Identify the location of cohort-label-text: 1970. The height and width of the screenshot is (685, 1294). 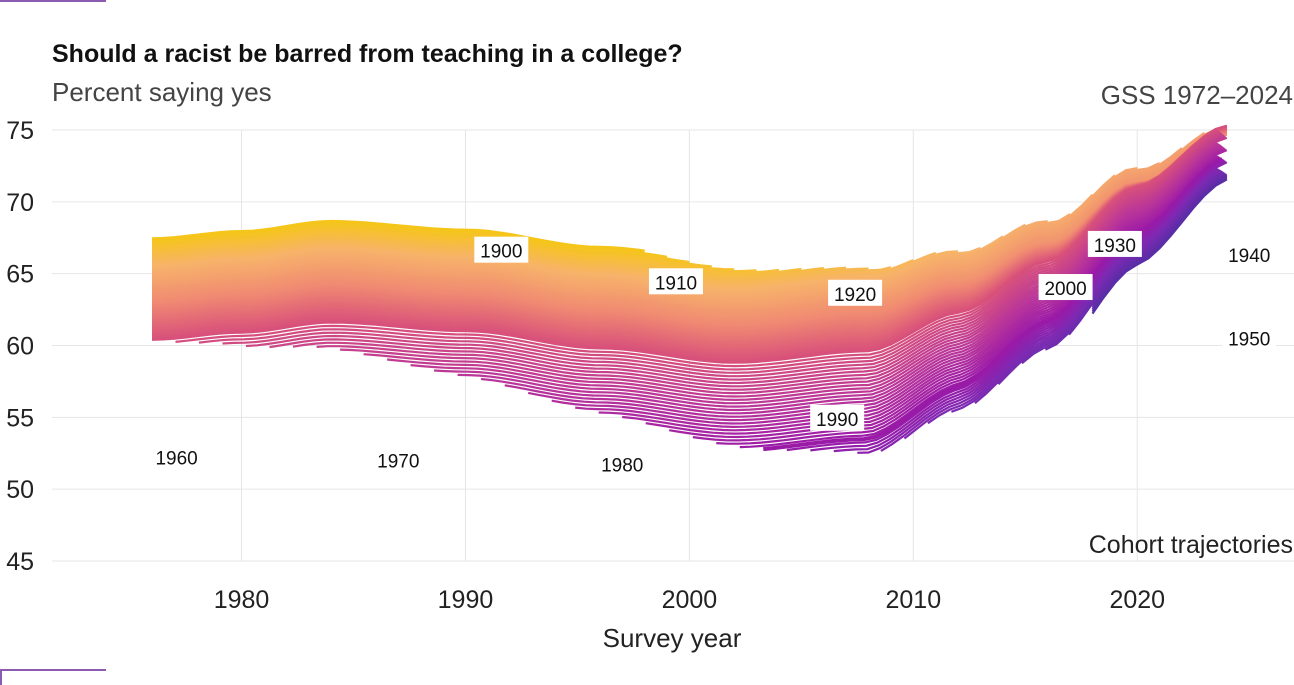
(398, 461).